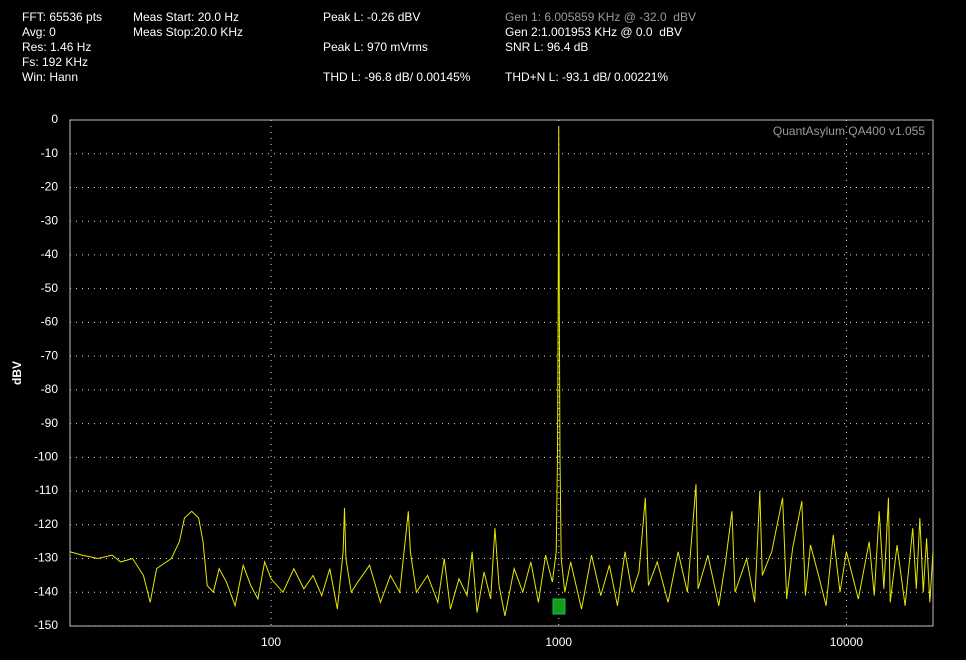 This screenshot has height=660, width=966. I want to click on y-tick-label: -90, so click(50, 423).